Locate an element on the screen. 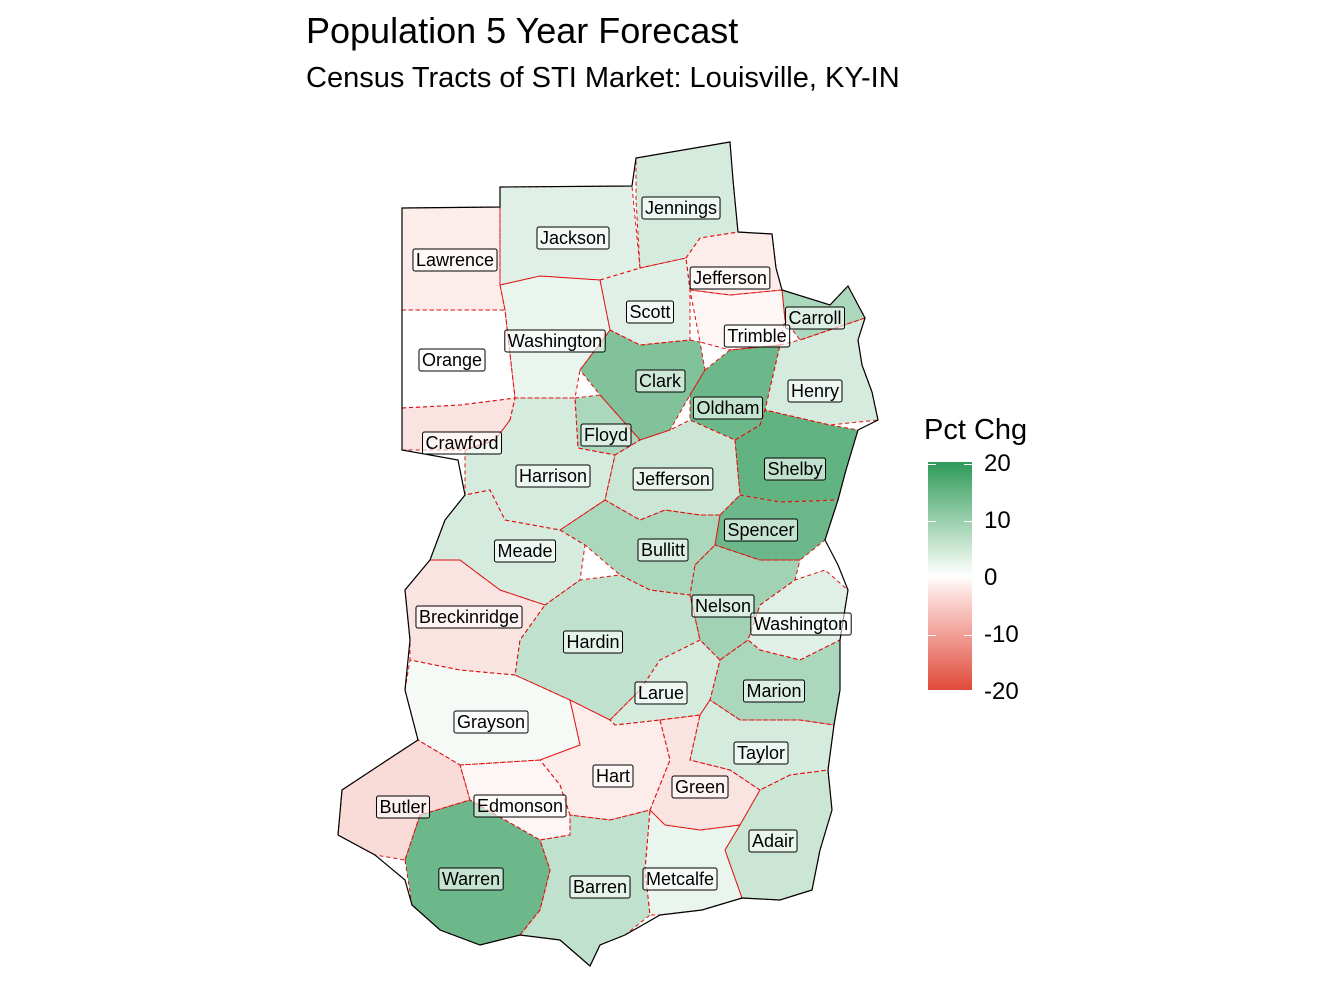 The image size is (1344, 1008). county-label: Jennings is located at coordinates (681, 208).